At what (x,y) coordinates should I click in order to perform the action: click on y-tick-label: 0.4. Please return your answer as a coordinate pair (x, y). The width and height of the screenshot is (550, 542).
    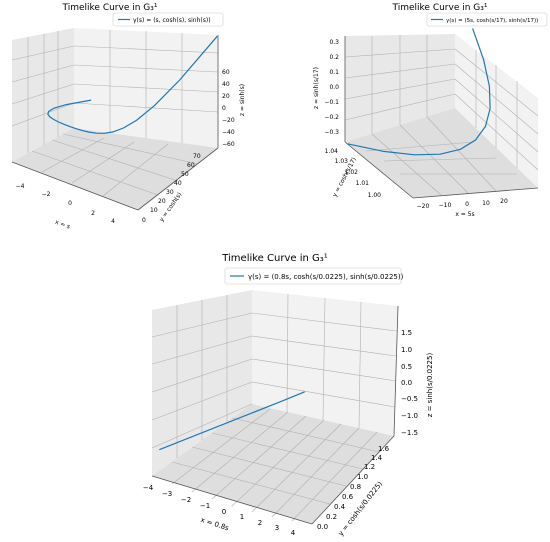
    Looking at the image, I should click on (340, 507).